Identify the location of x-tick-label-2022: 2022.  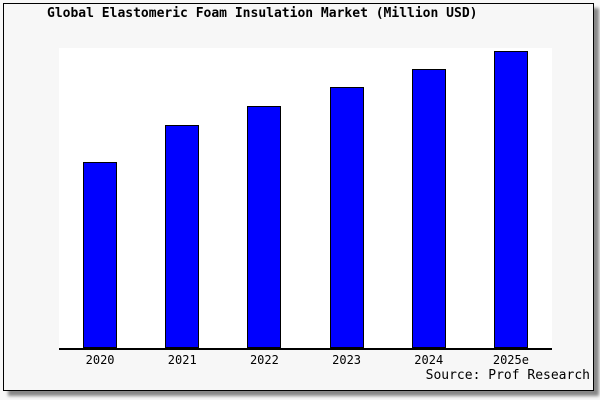
(264, 360).